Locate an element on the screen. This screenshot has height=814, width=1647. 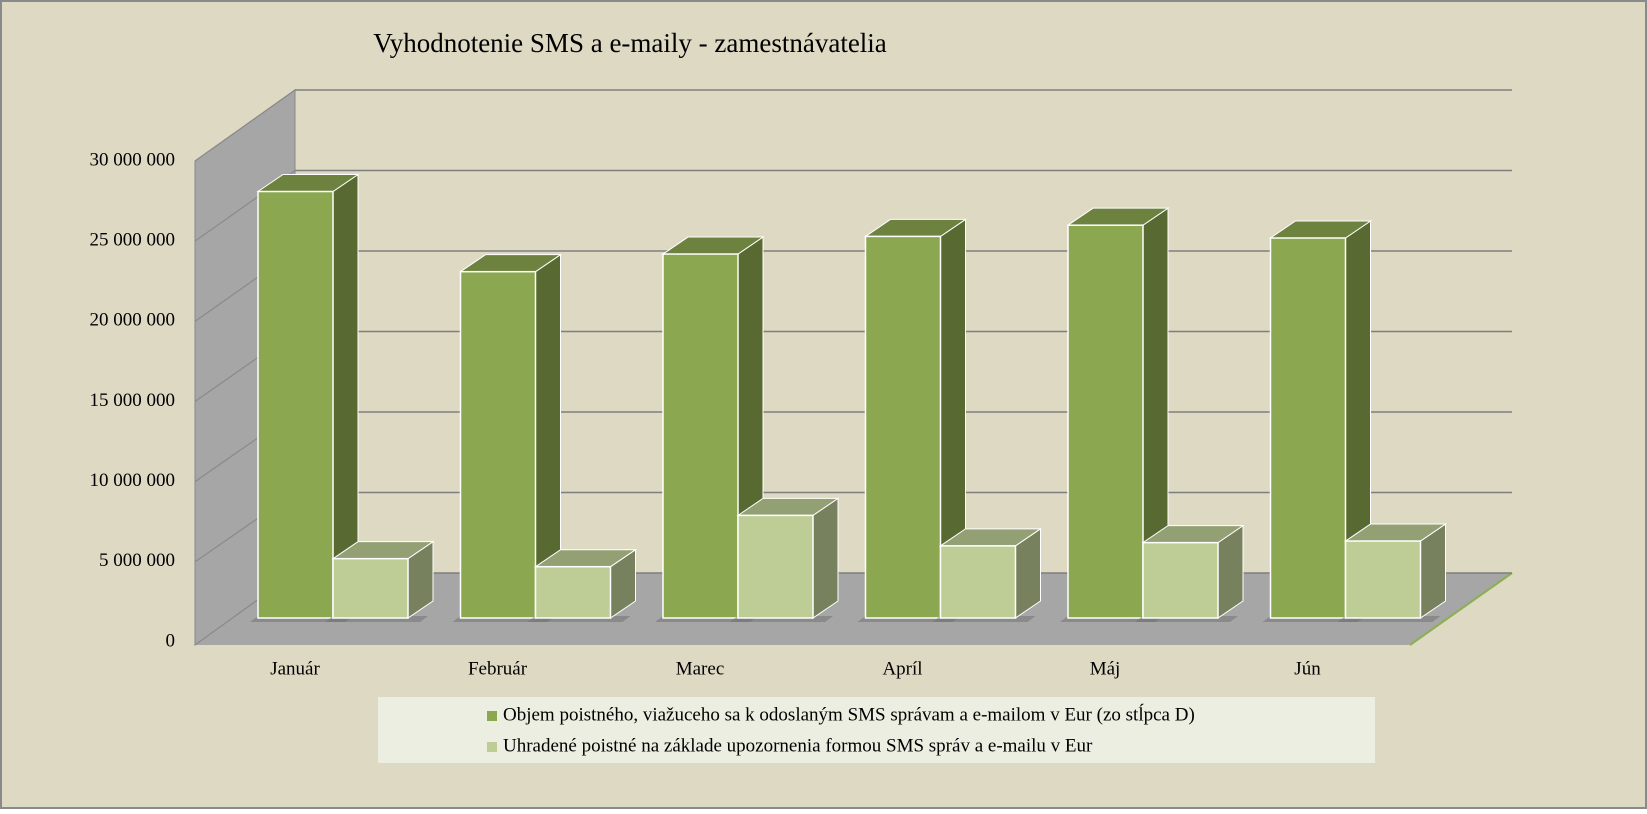
x-tick-label: Február is located at coordinates (498, 668).